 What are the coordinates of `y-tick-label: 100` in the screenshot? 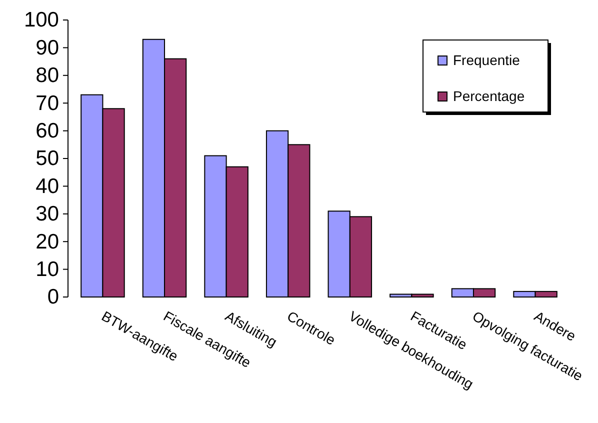 It's located at (41, 20).